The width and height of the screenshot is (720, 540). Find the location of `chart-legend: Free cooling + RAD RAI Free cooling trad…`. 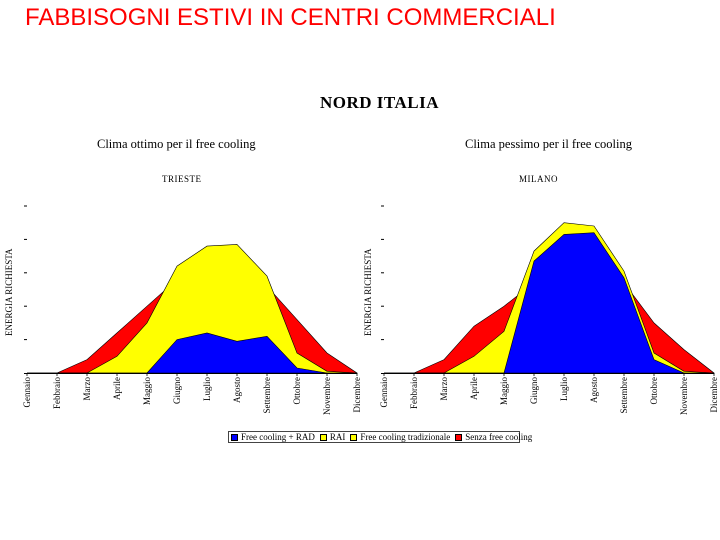

chart-legend: Free cooling + RAD RAI Free cooling trad… is located at coordinates (380, 437).